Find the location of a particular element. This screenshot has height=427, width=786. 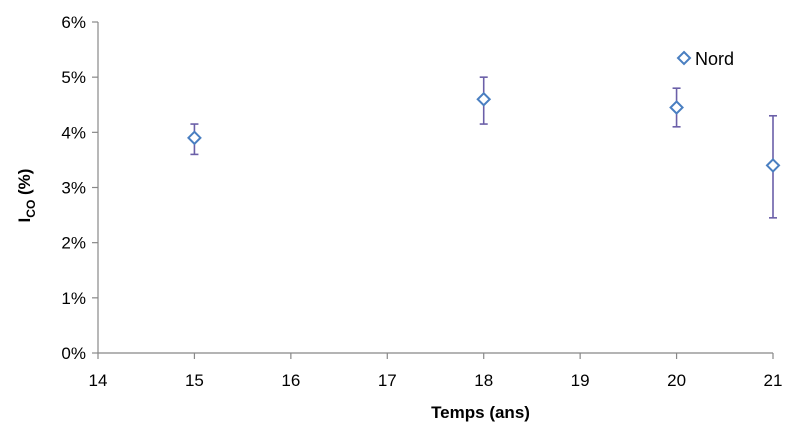

y-tick-label: 0% is located at coordinates (73, 353).